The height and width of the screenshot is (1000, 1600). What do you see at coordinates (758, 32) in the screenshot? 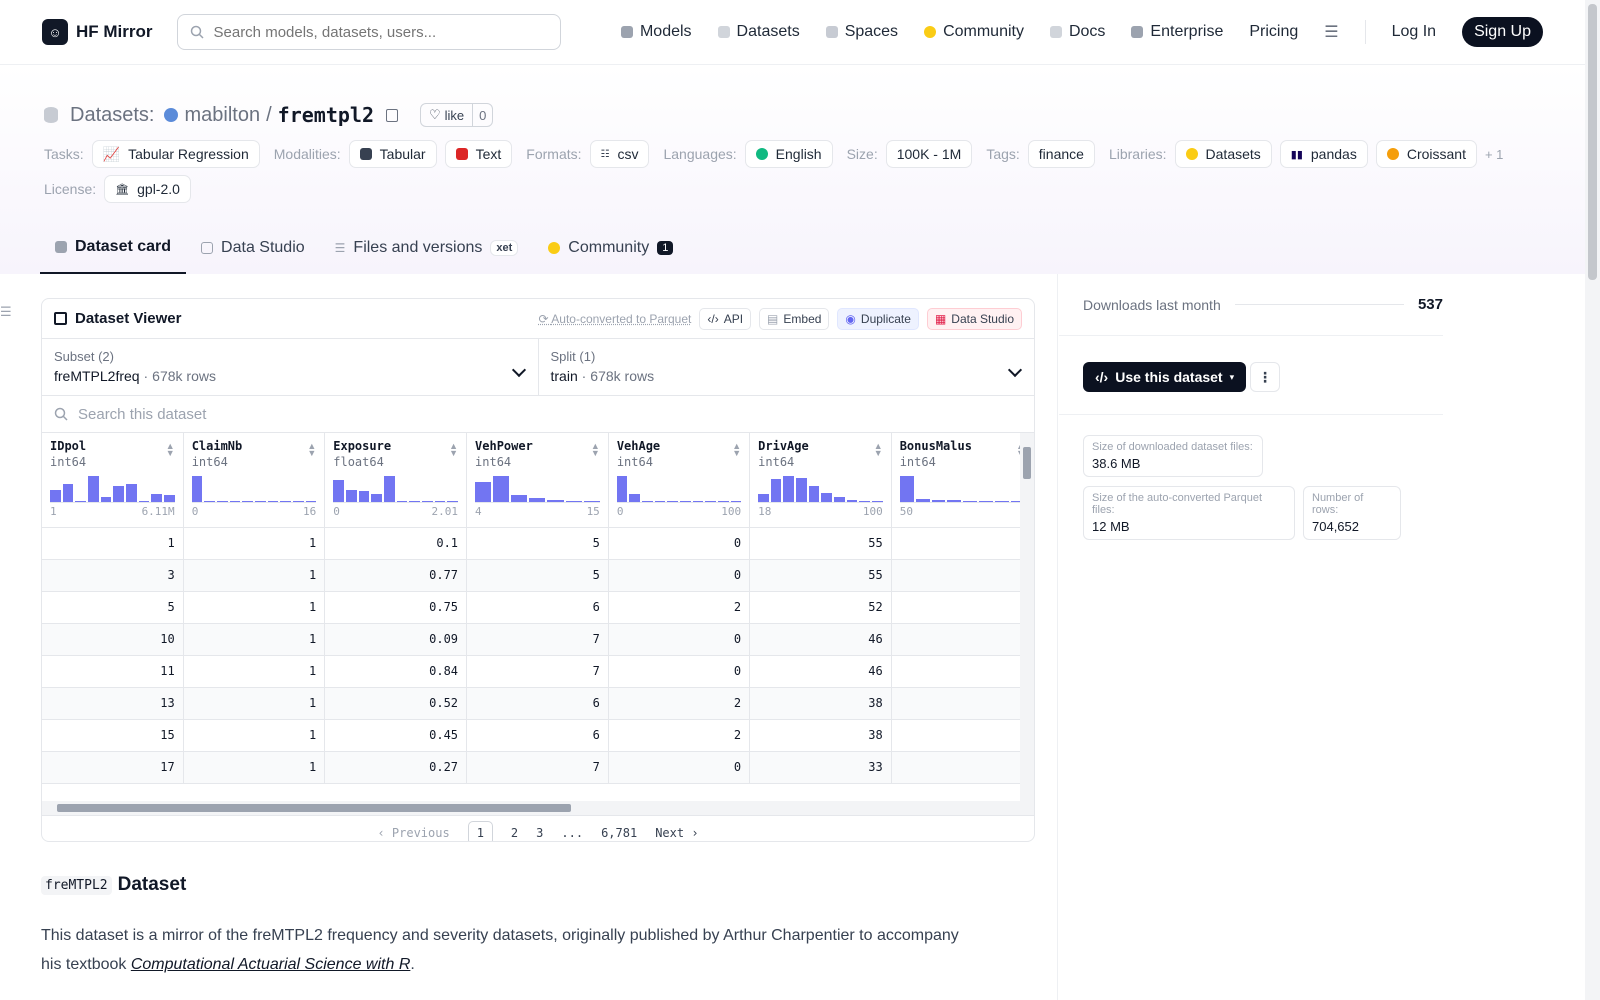
I see `nav-datasets: Datasets` at bounding box center [758, 32].